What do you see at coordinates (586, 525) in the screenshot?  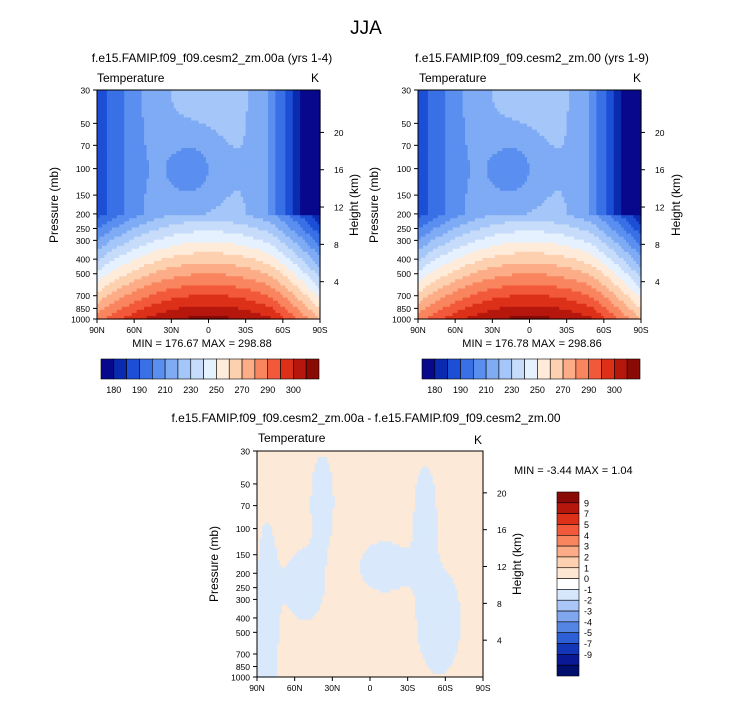 I see `colorbar-label: 5` at bounding box center [586, 525].